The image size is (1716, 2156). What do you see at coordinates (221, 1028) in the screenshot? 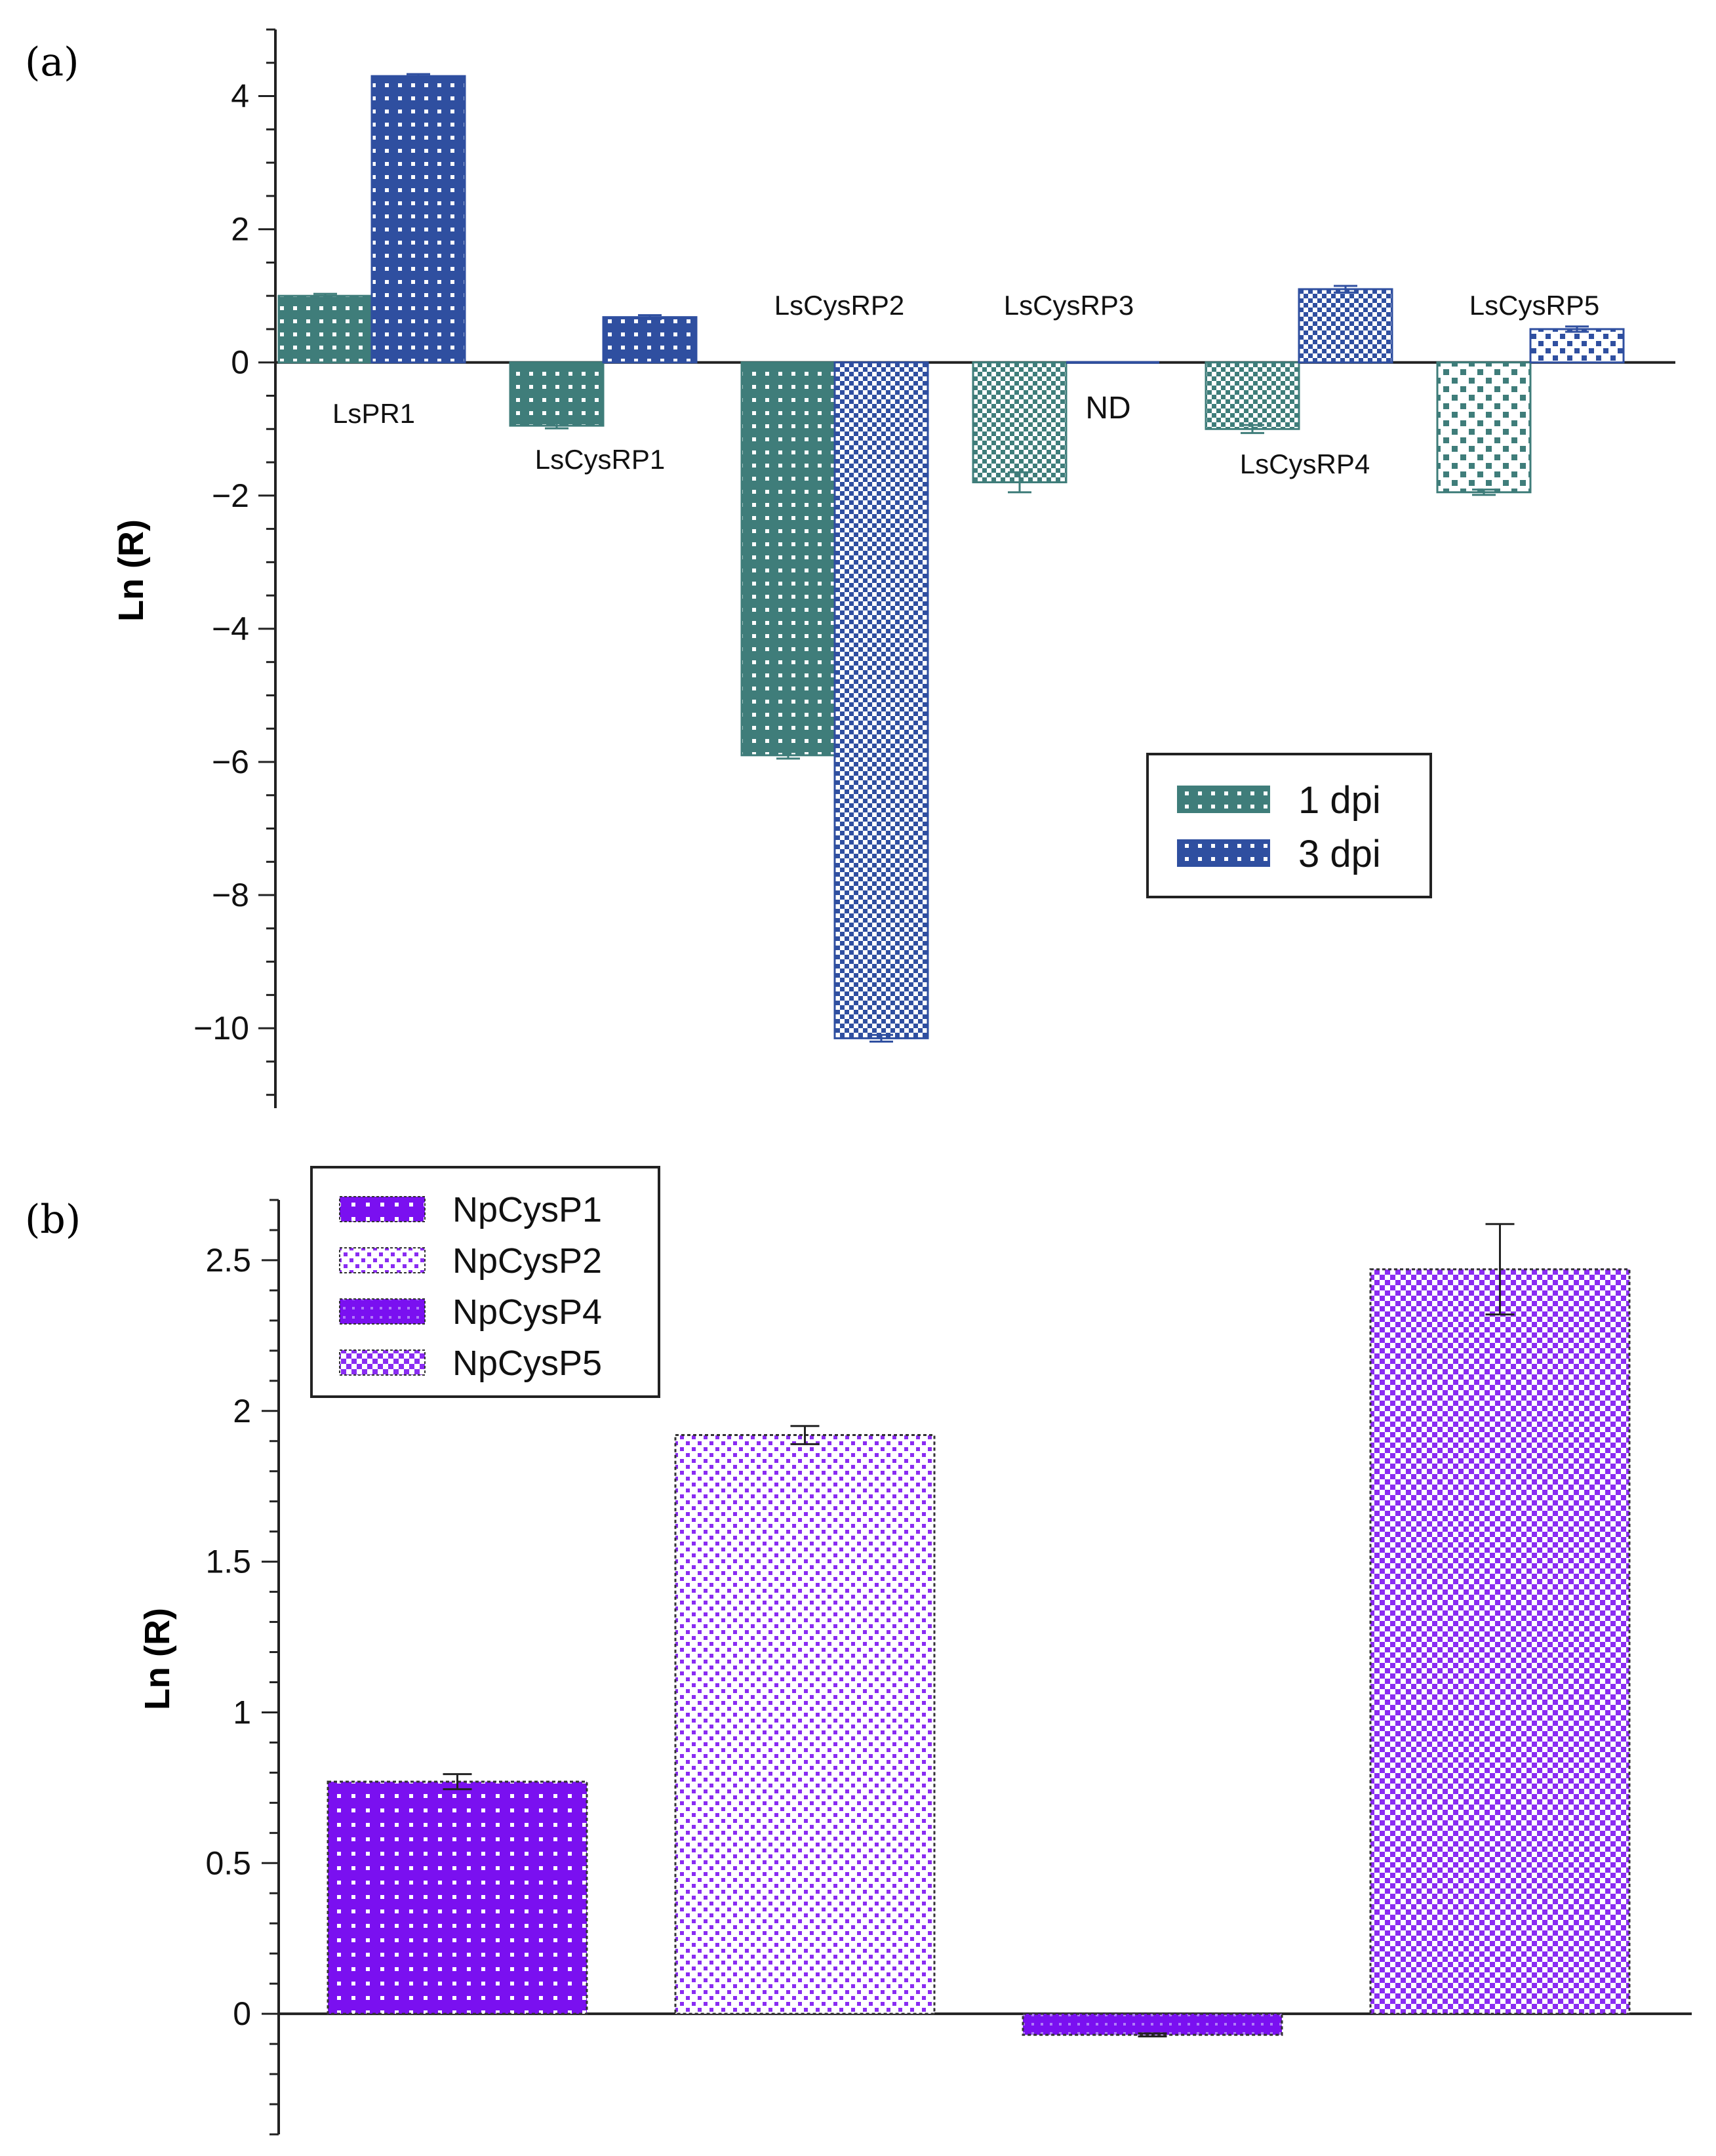
I see `y-tick-label: −10` at bounding box center [221, 1028].